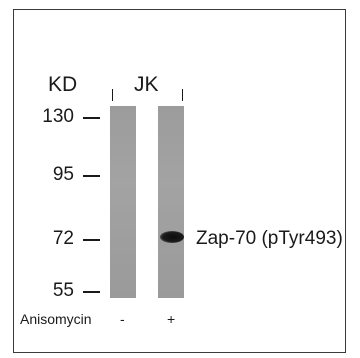 This screenshot has width=360, height=358. What do you see at coordinates (56, 319) in the screenshot?
I see `treatment-label: Anisomycin` at bounding box center [56, 319].